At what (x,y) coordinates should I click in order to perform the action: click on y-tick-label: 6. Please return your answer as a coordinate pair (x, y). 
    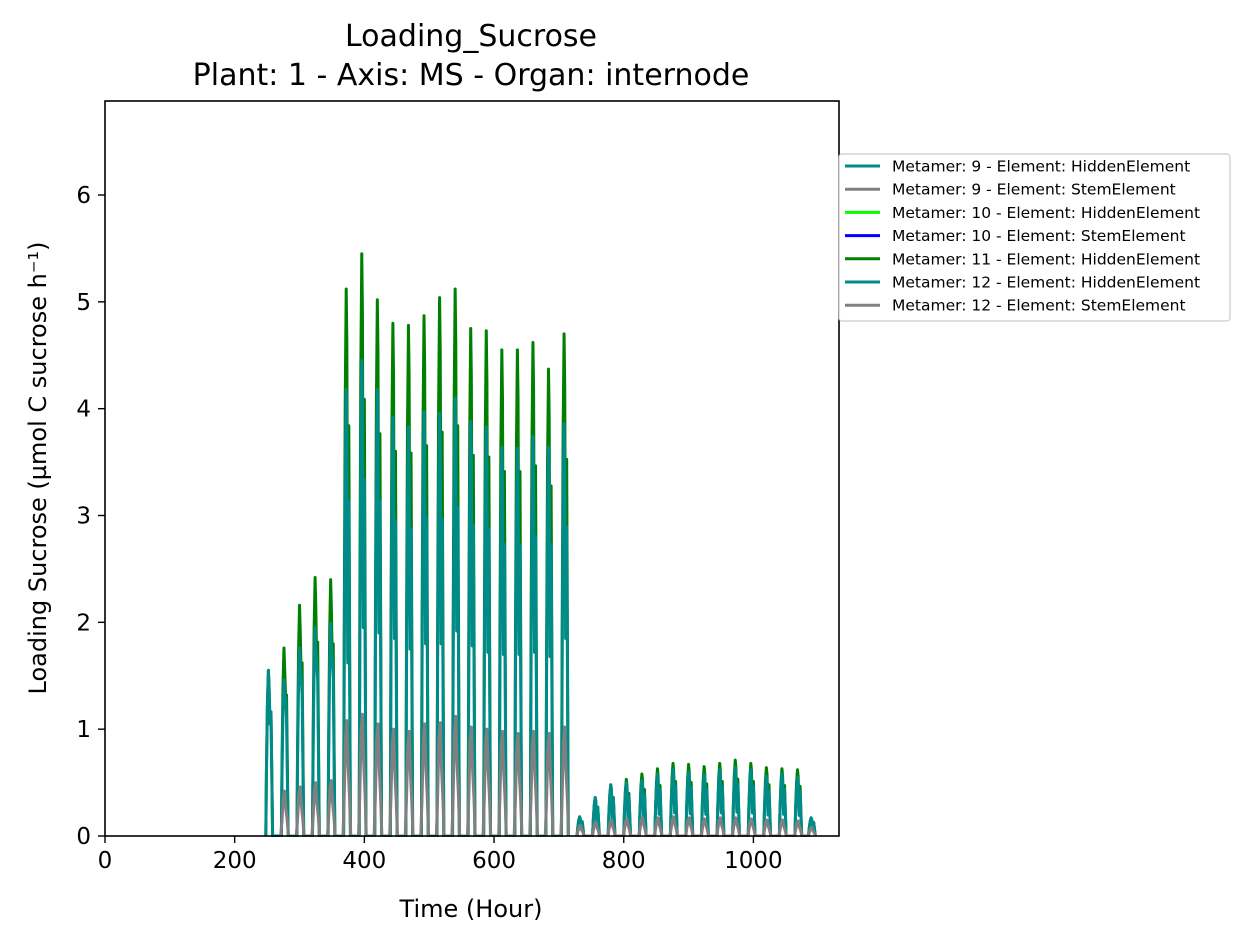
    Looking at the image, I should click on (83, 196).